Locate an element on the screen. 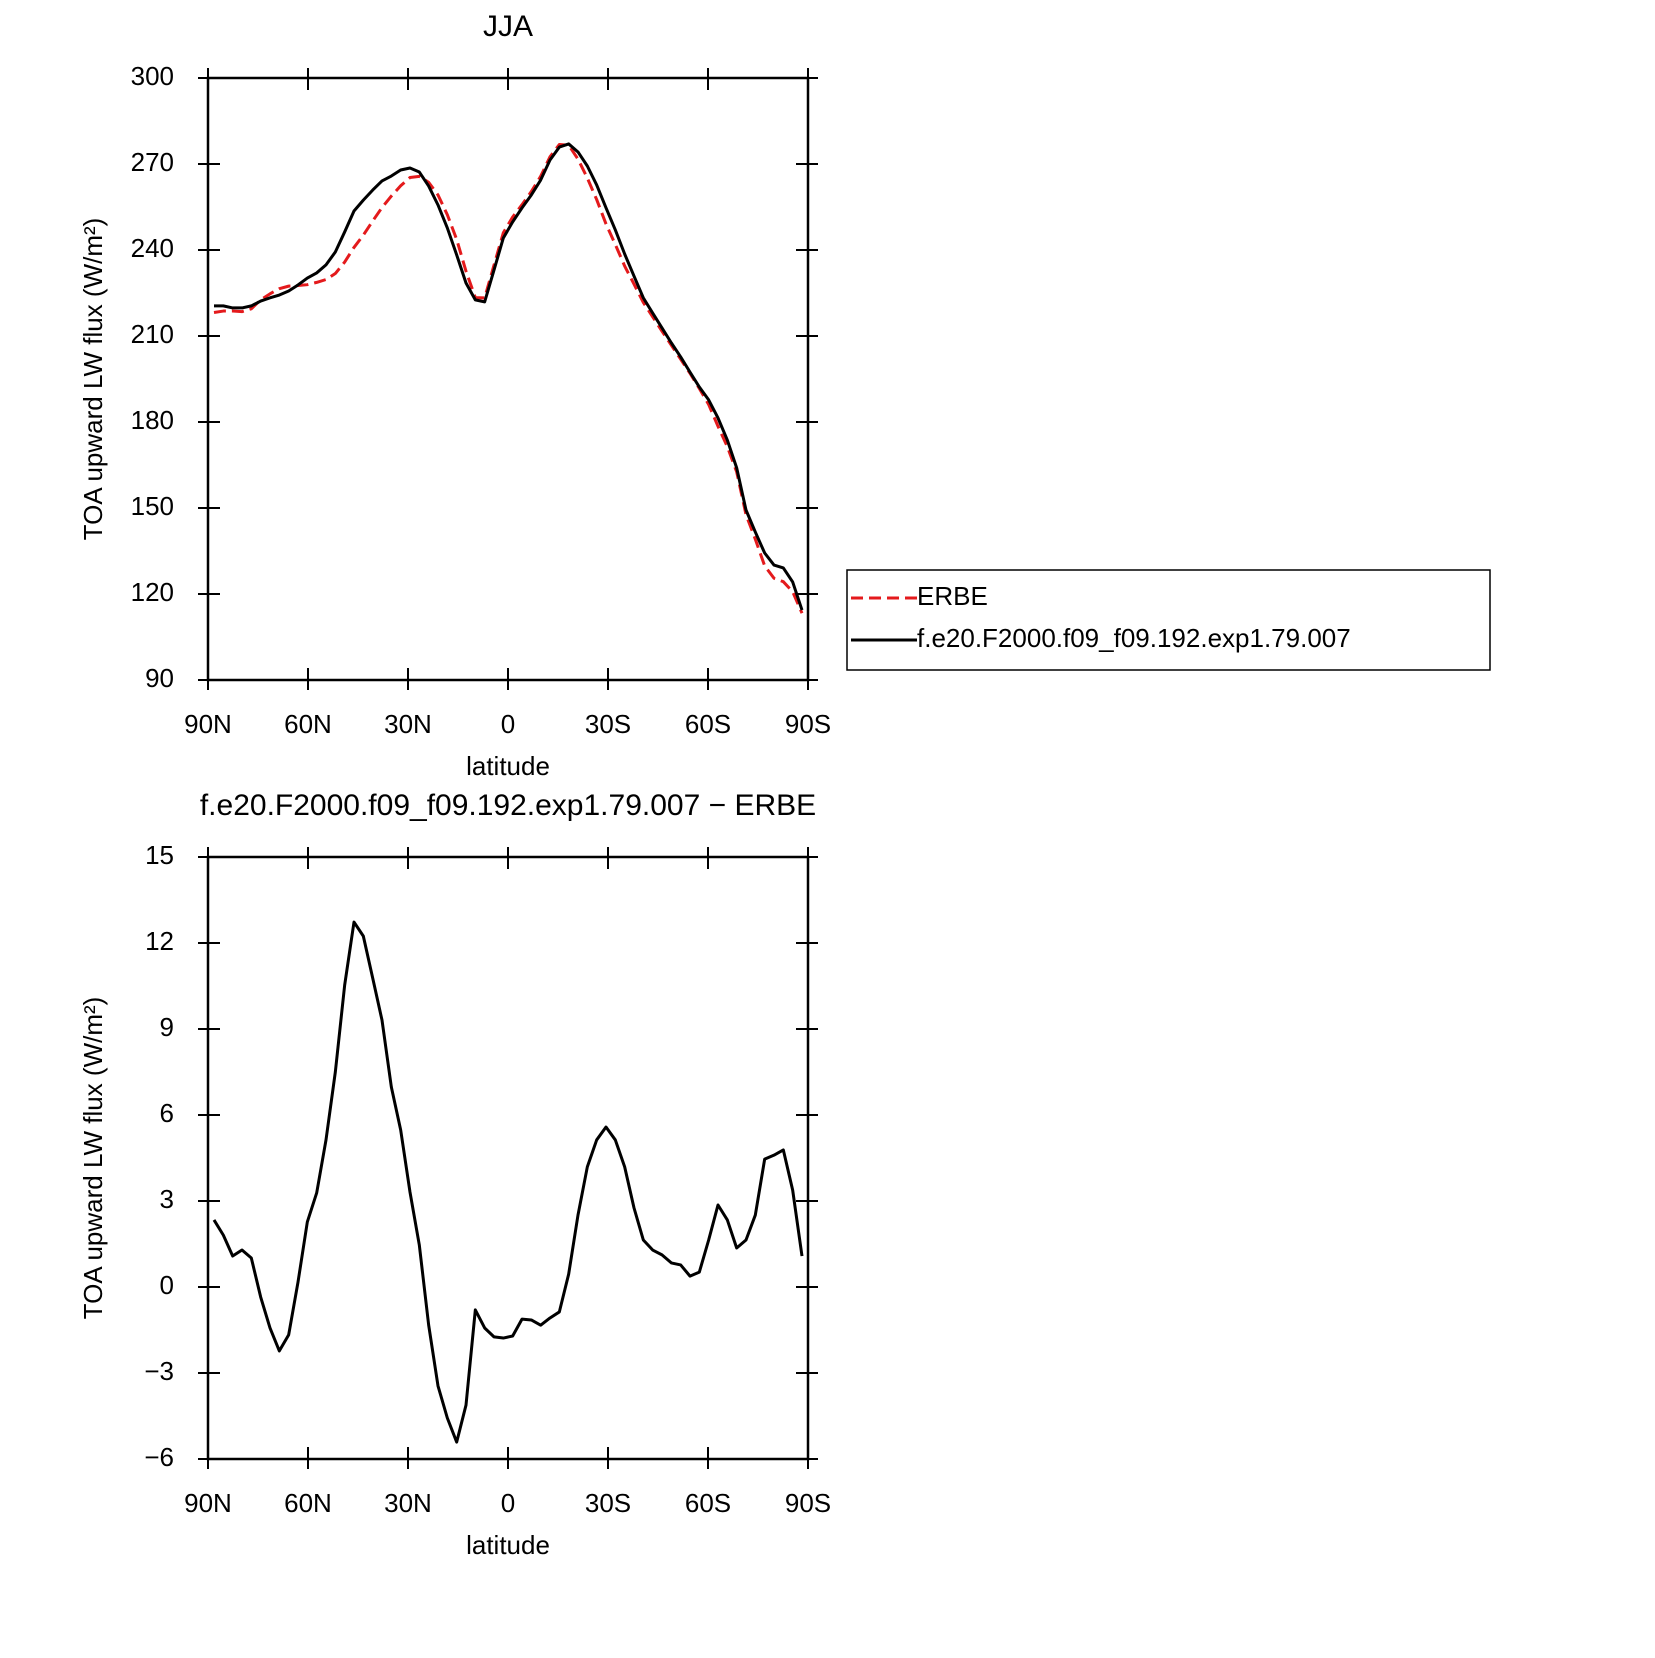 Image resolution: width=1655 pixels, height=1658 pixels. y-tick-label: 3 is located at coordinates (167, 1199).